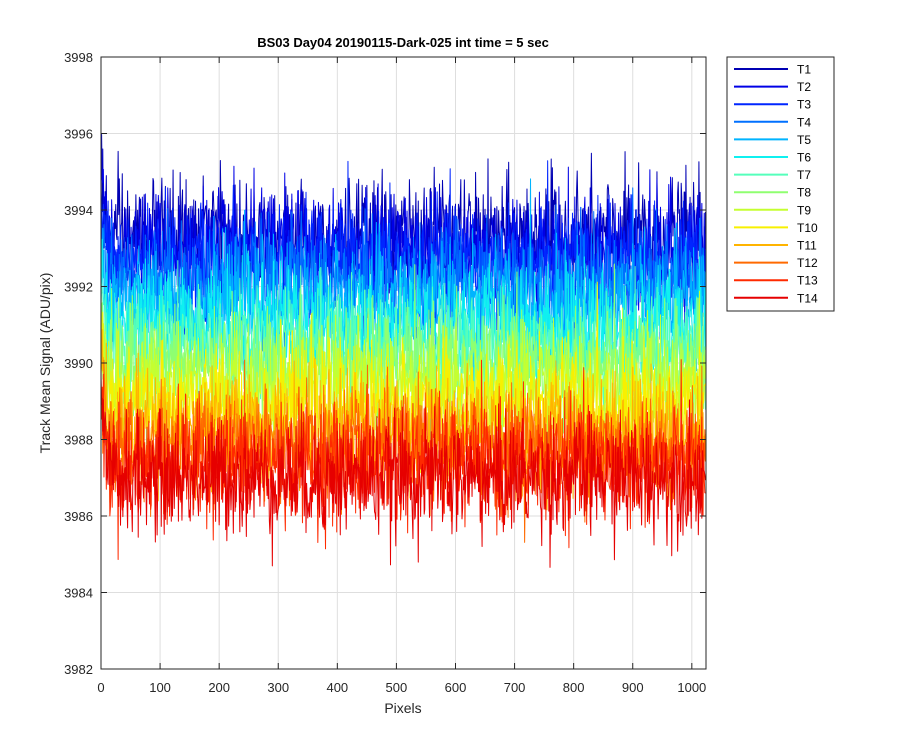  What do you see at coordinates (78, 210) in the screenshot?
I see `y-tick-label: 3994` at bounding box center [78, 210].